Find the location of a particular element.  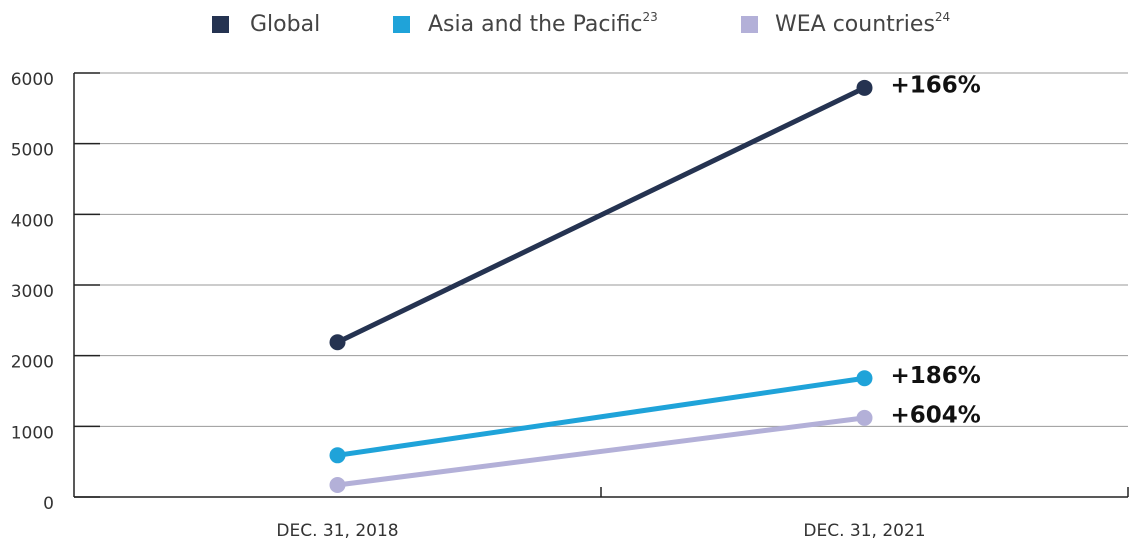

legend-name: Global is located at coordinates (285, 24).